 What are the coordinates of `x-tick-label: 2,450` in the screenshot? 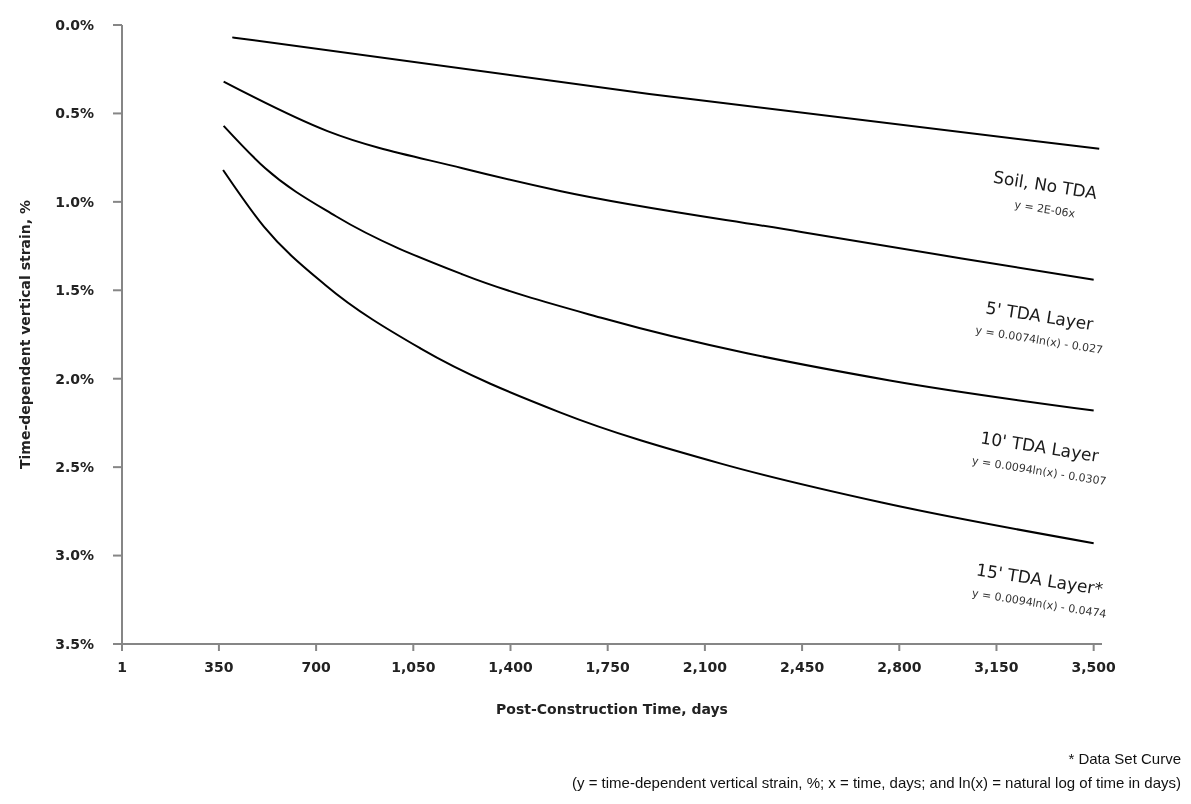 It's located at (802, 667).